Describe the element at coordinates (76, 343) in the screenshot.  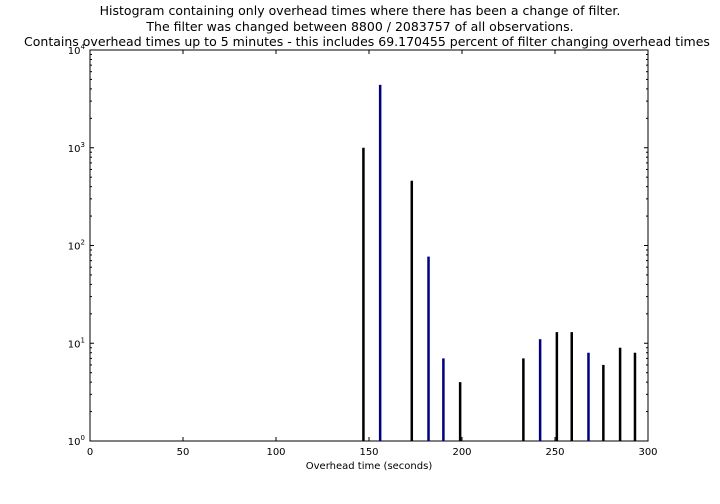
I see `y-tick-label: 10¹` at that location.